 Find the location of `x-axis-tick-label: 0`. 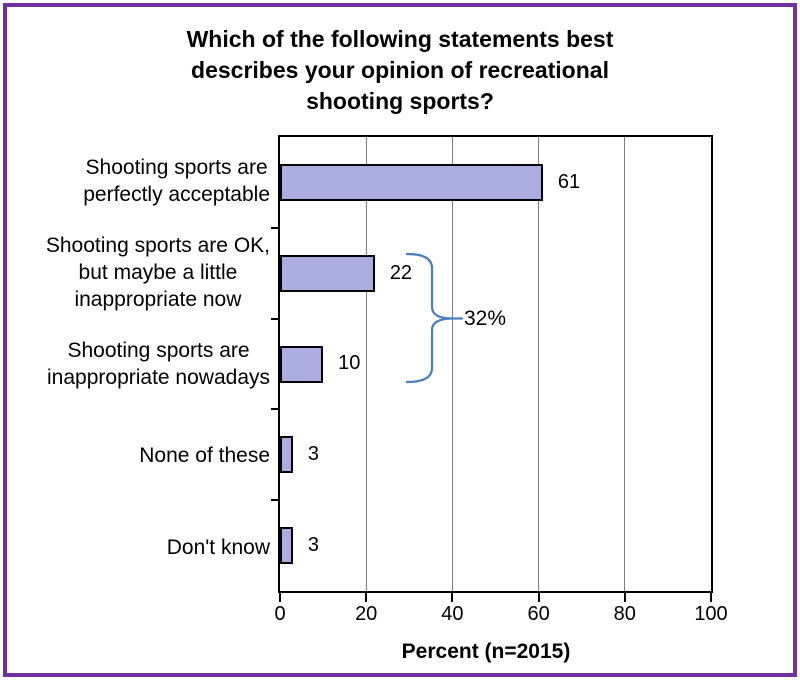

x-axis-tick-label: 0 is located at coordinates (280, 614).